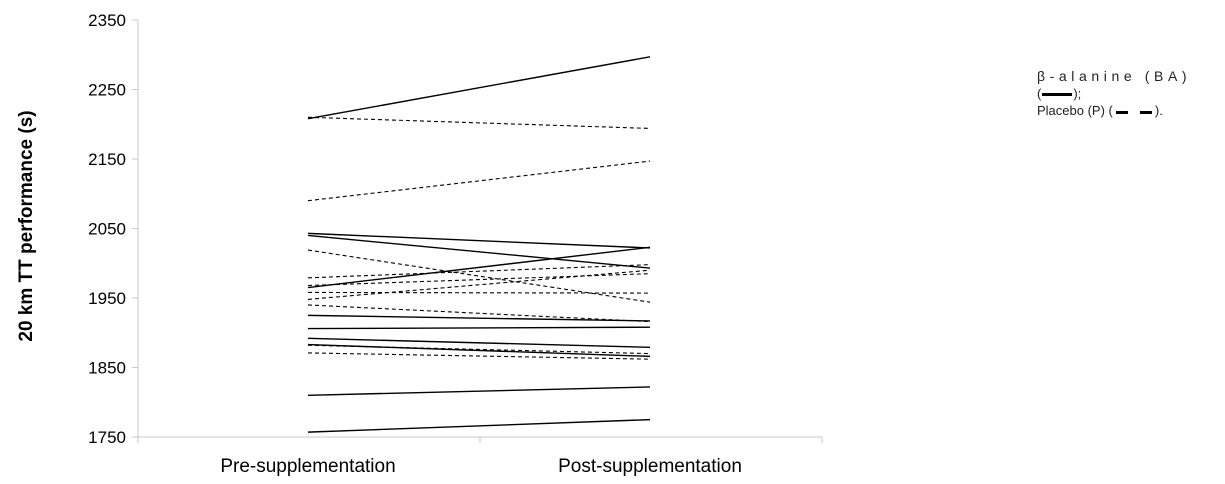 This screenshot has height=484, width=1225. I want to click on y-axis-ticks: 1750 1850 1950 2050 2150 2250 2350, so click(113, 229).